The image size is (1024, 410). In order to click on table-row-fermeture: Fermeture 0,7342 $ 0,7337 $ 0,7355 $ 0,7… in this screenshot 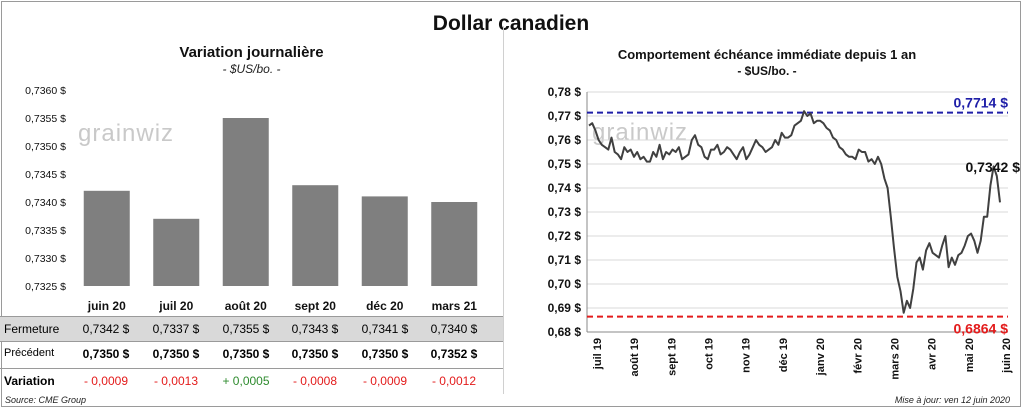, I will do `click(251, 329)`.